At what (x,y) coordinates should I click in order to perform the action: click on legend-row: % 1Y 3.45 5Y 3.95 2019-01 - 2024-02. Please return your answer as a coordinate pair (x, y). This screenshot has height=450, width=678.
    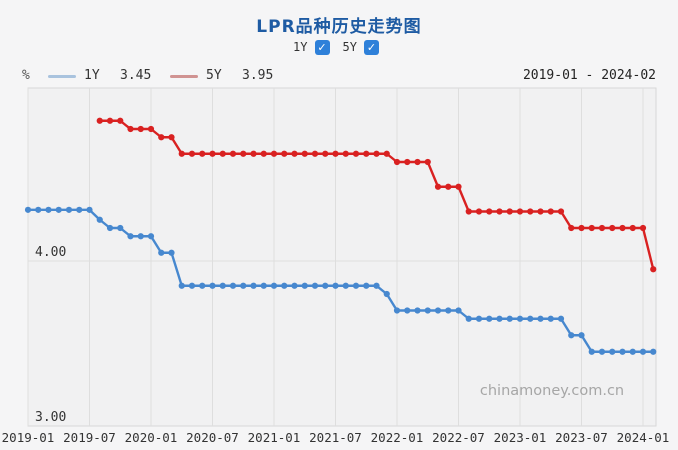
    Looking at the image, I should click on (339, 76).